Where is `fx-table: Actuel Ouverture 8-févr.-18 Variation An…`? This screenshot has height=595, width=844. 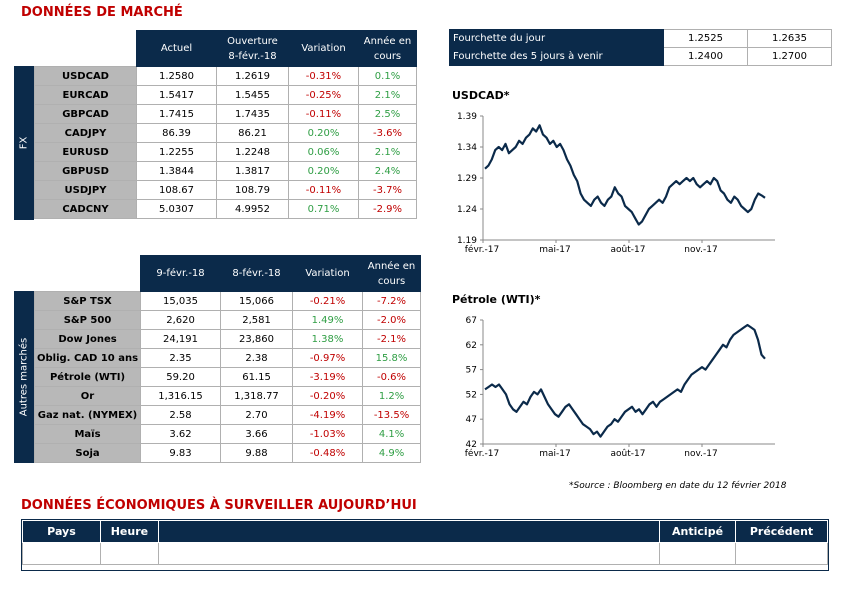
fx-table: Actuel Ouverture 8-févr.-18 Variation An… is located at coordinates (225, 124).